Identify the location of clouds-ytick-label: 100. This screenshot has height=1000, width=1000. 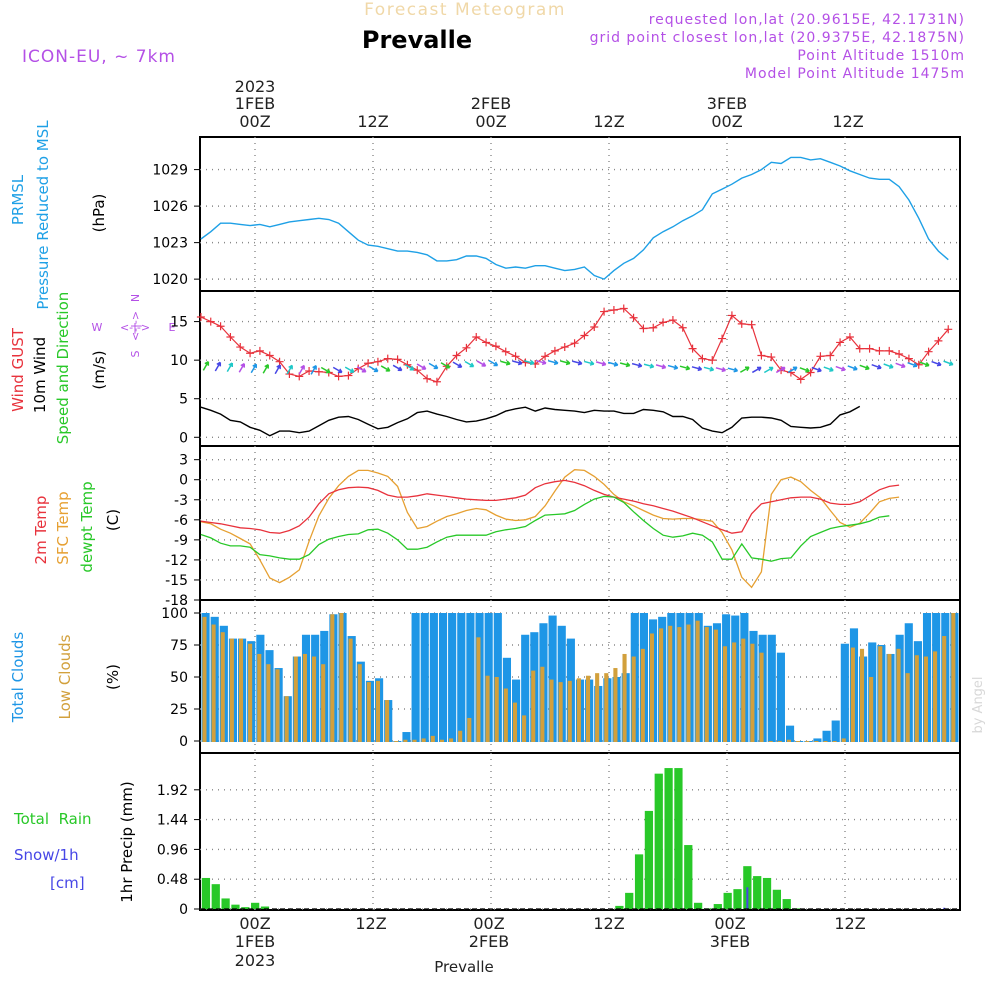
(174, 614).